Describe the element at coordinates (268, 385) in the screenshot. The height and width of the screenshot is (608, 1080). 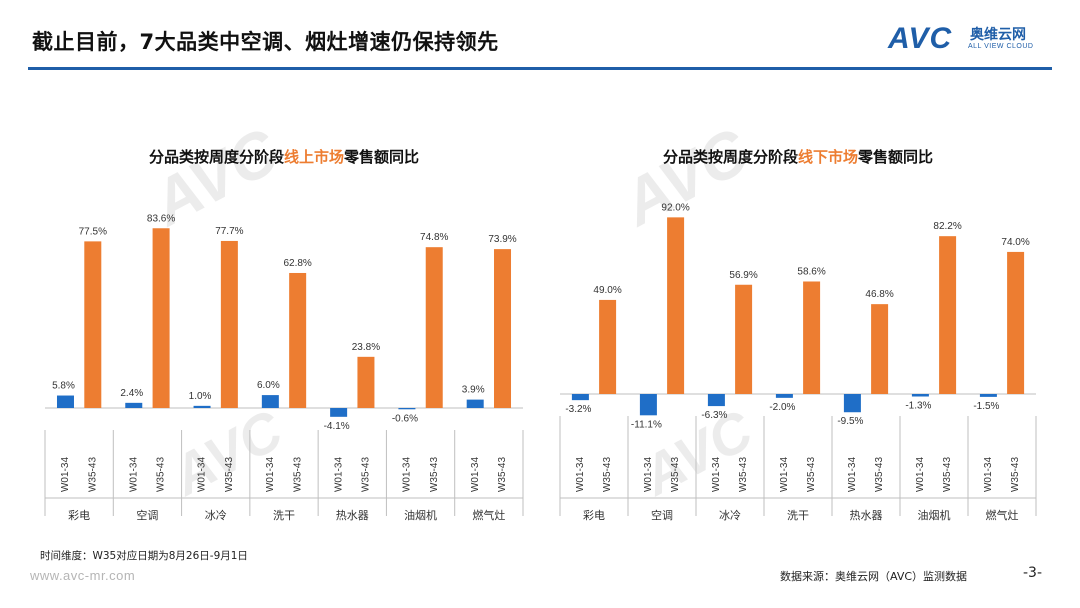
I see `data-label: 6.0%` at that location.